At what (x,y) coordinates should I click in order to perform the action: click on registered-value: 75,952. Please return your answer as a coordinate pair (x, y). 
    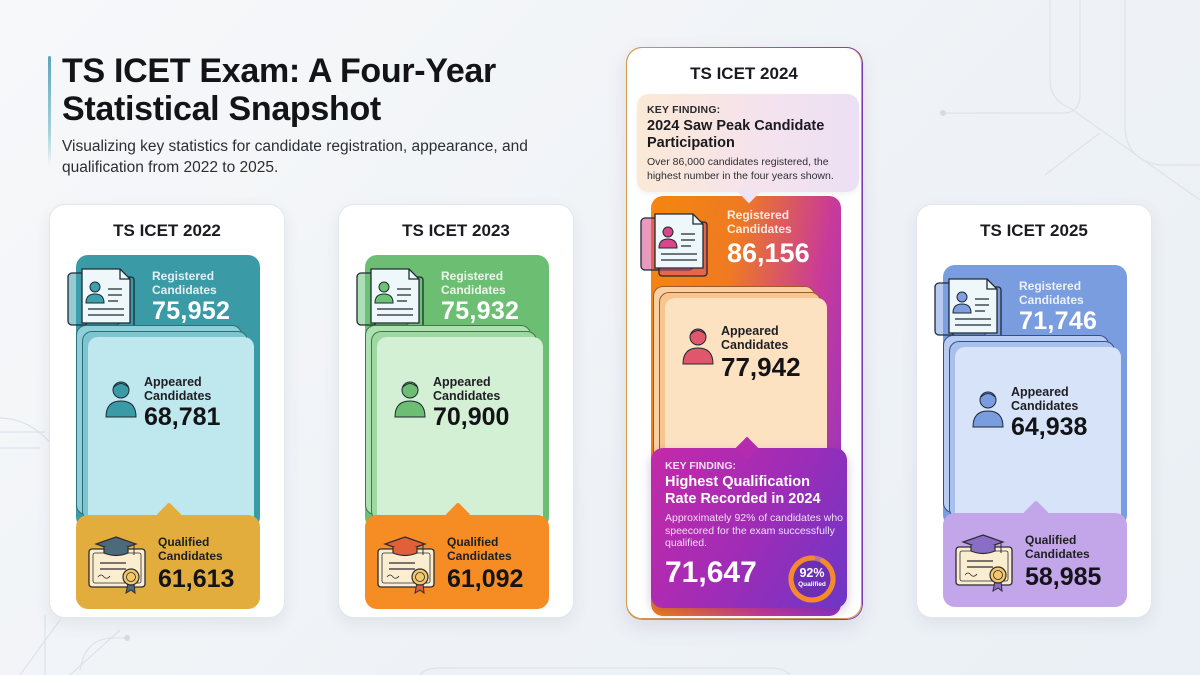
    Looking at the image, I should click on (191, 311).